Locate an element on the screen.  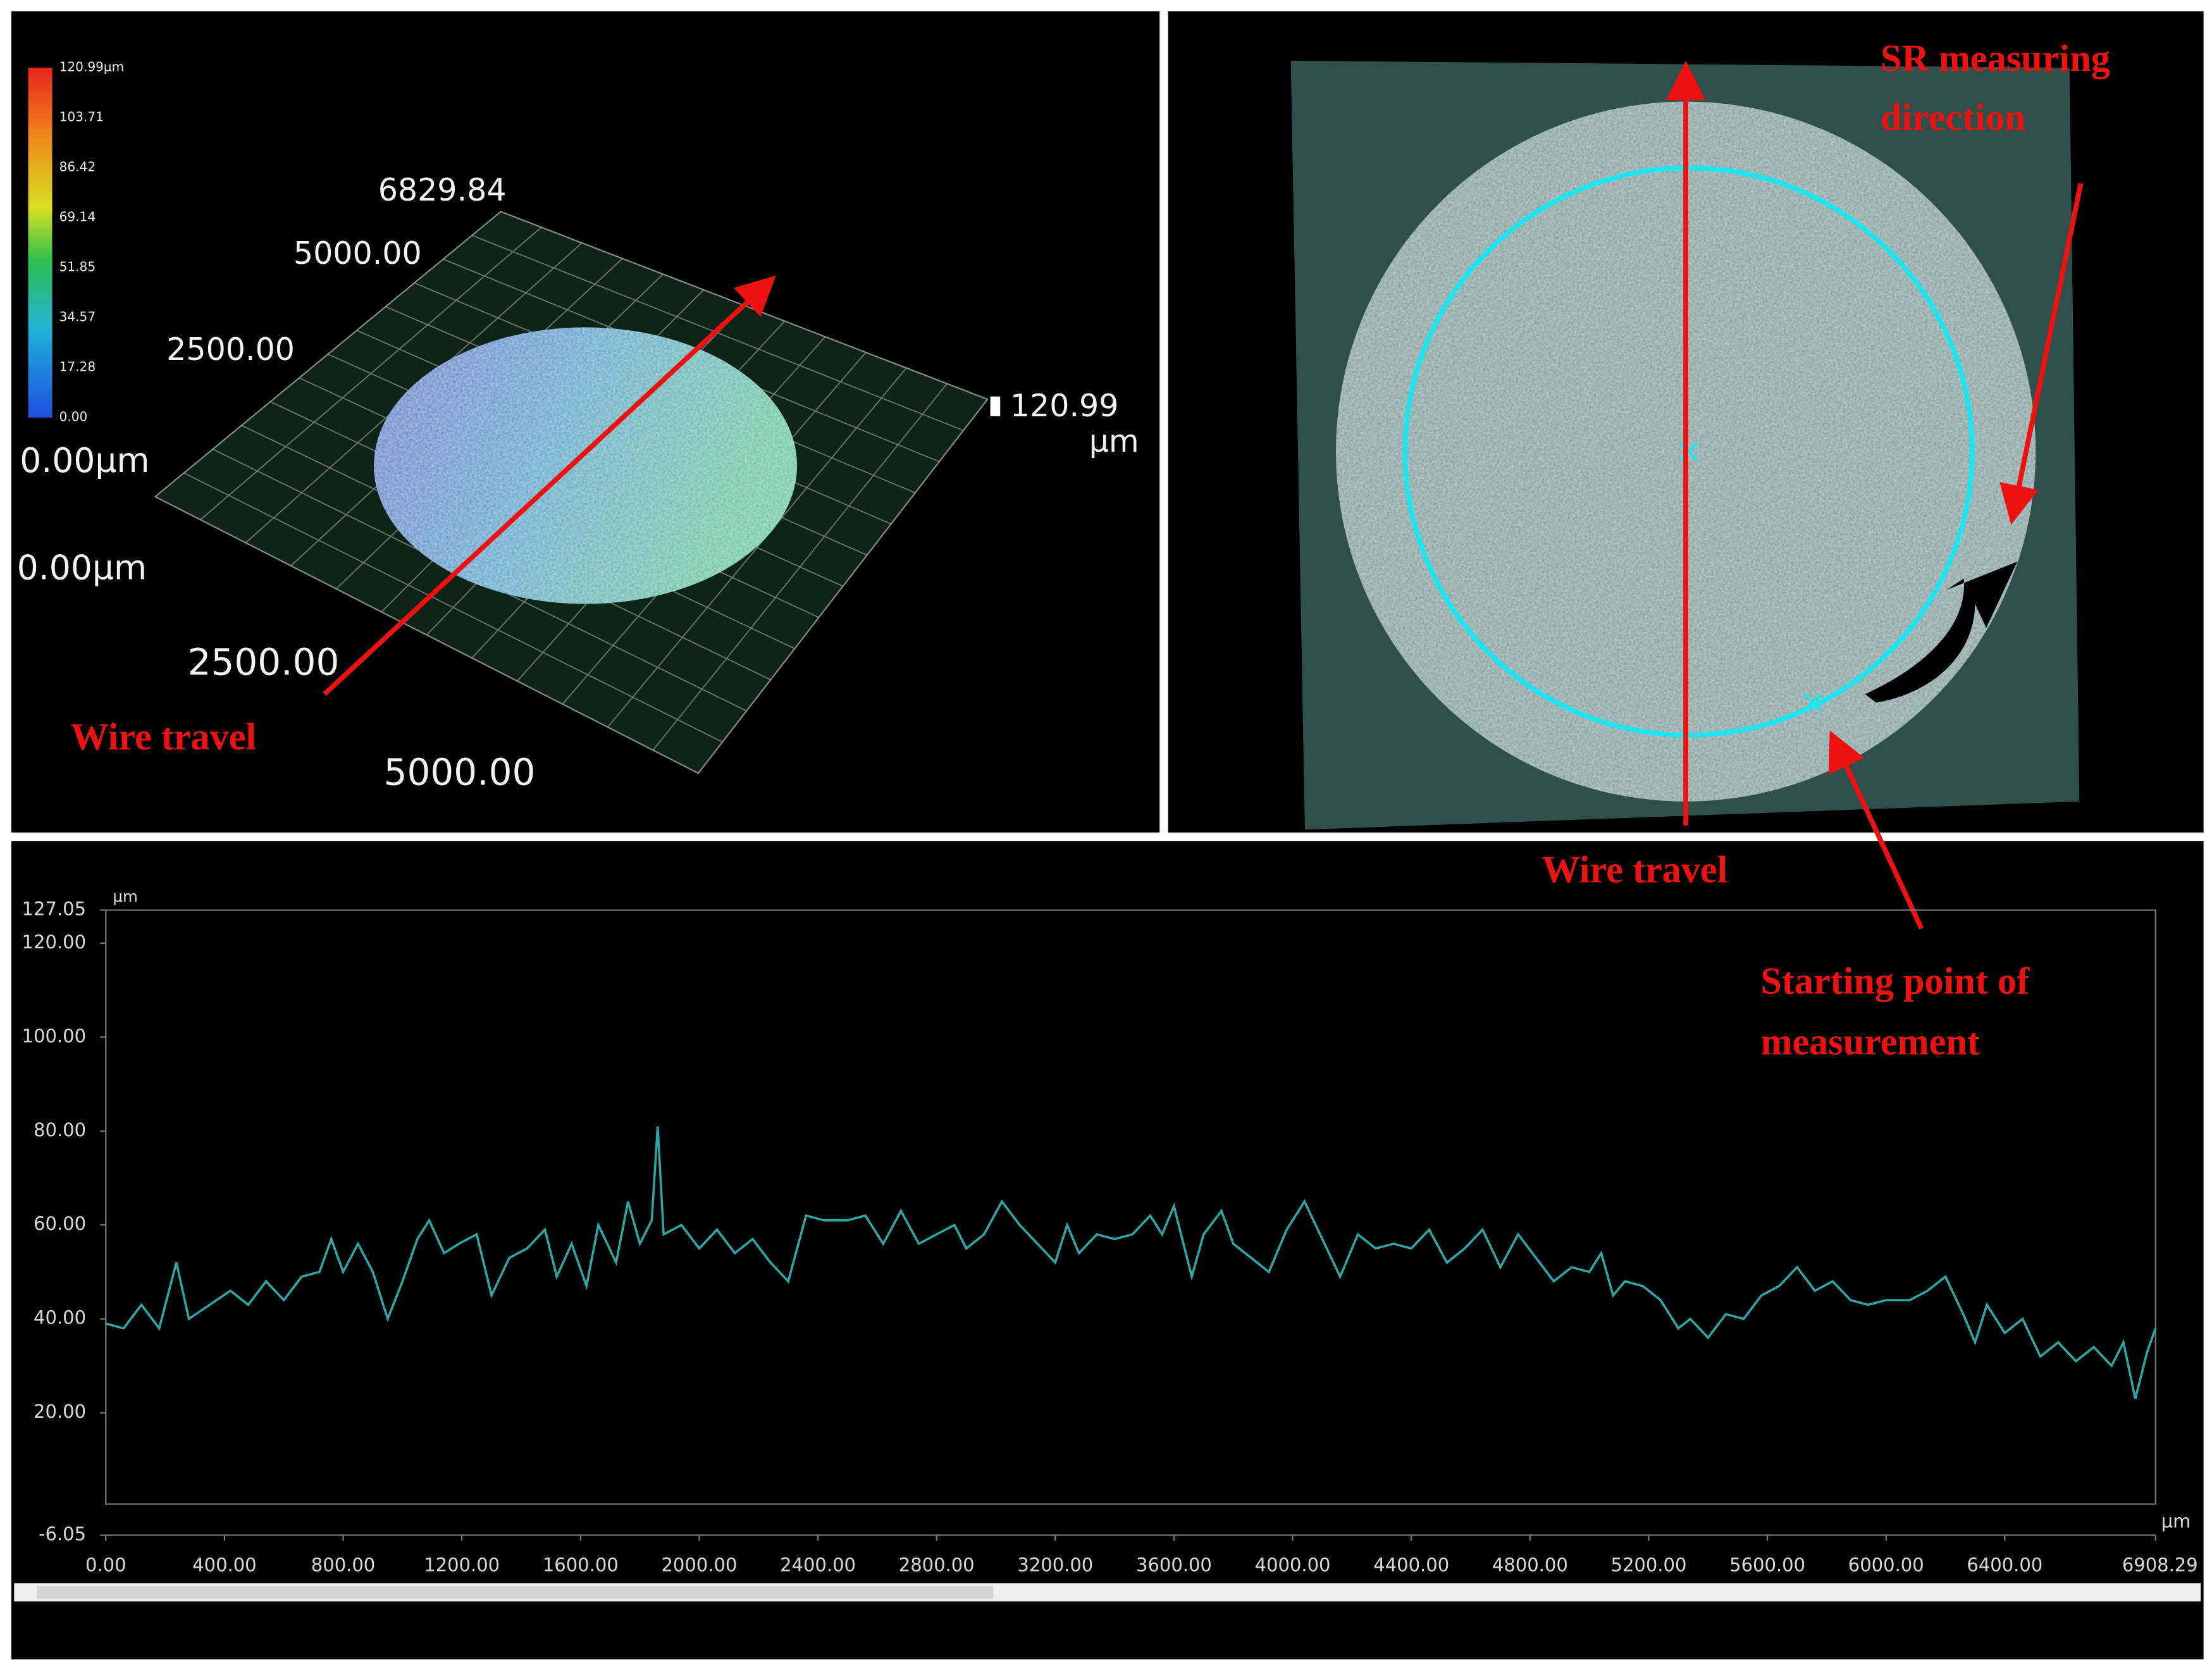
y-tick-label: 127.05 is located at coordinates (54, 909).